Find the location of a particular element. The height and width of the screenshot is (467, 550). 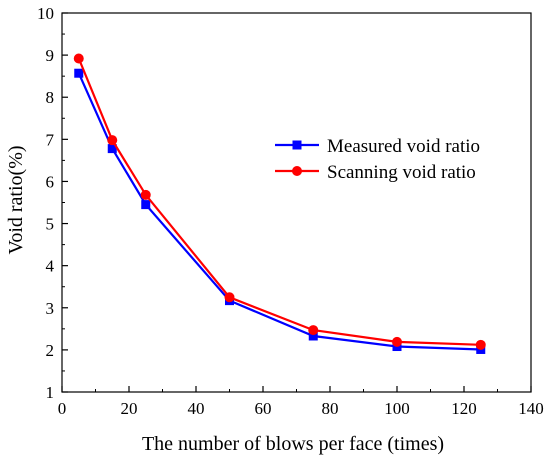

x-tick-label: 40 is located at coordinates (196, 408).